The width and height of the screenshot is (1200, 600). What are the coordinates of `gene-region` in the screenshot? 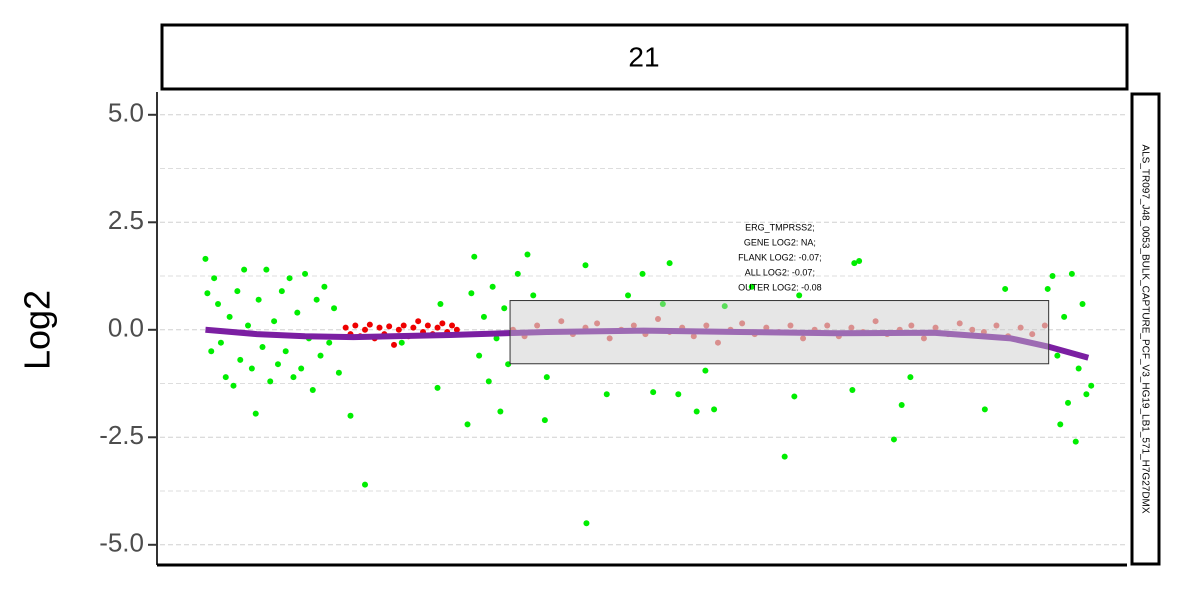 It's located at (779, 332).